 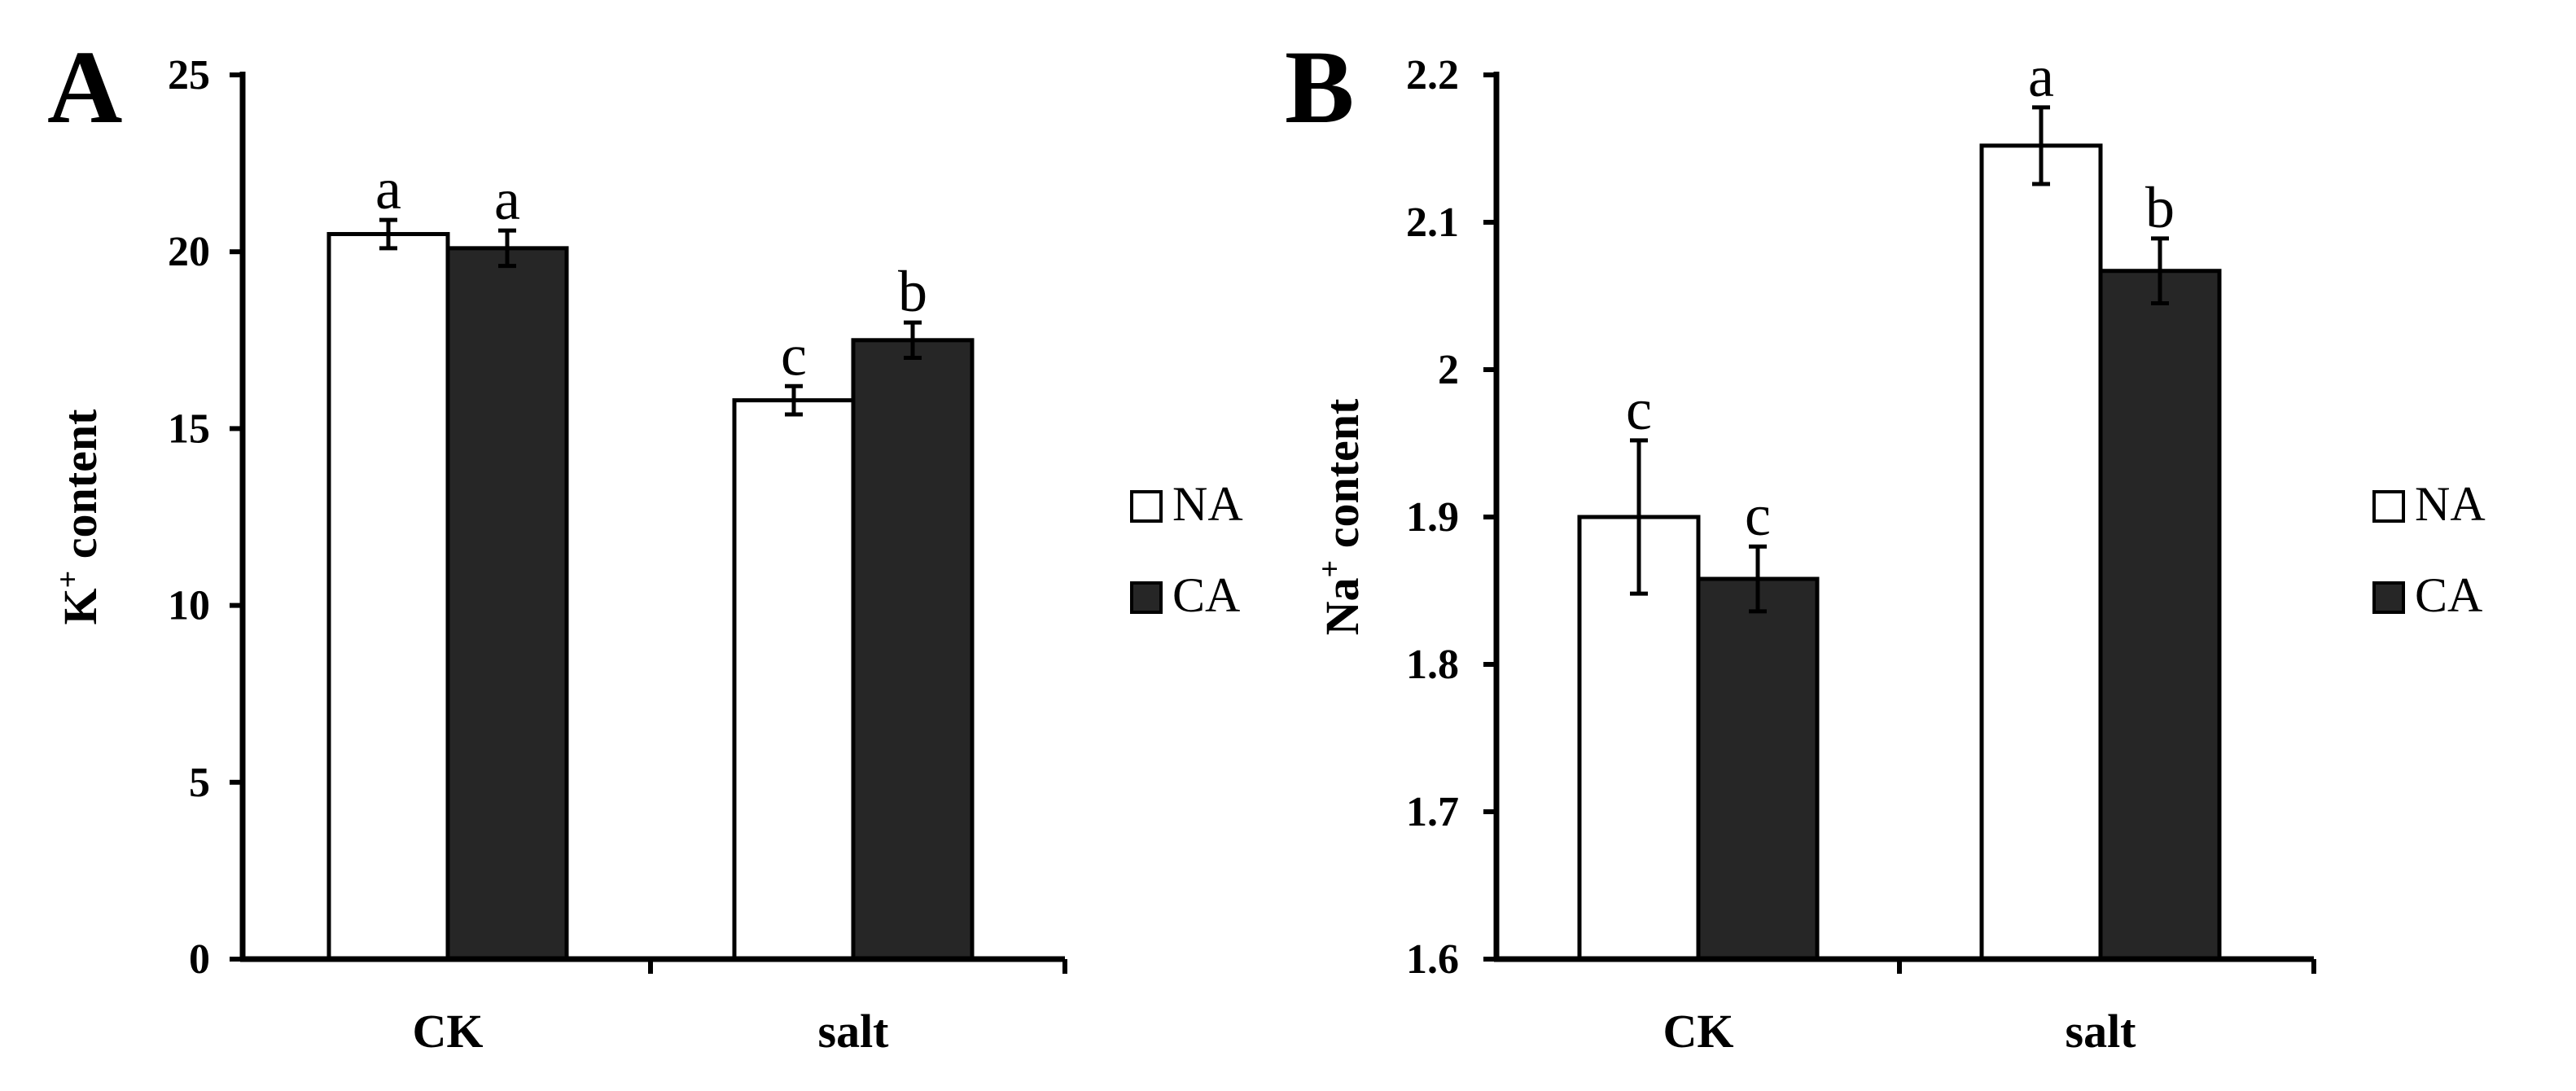 I want to click on panel-a-bar-ca-ck, so click(x=507, y=604).